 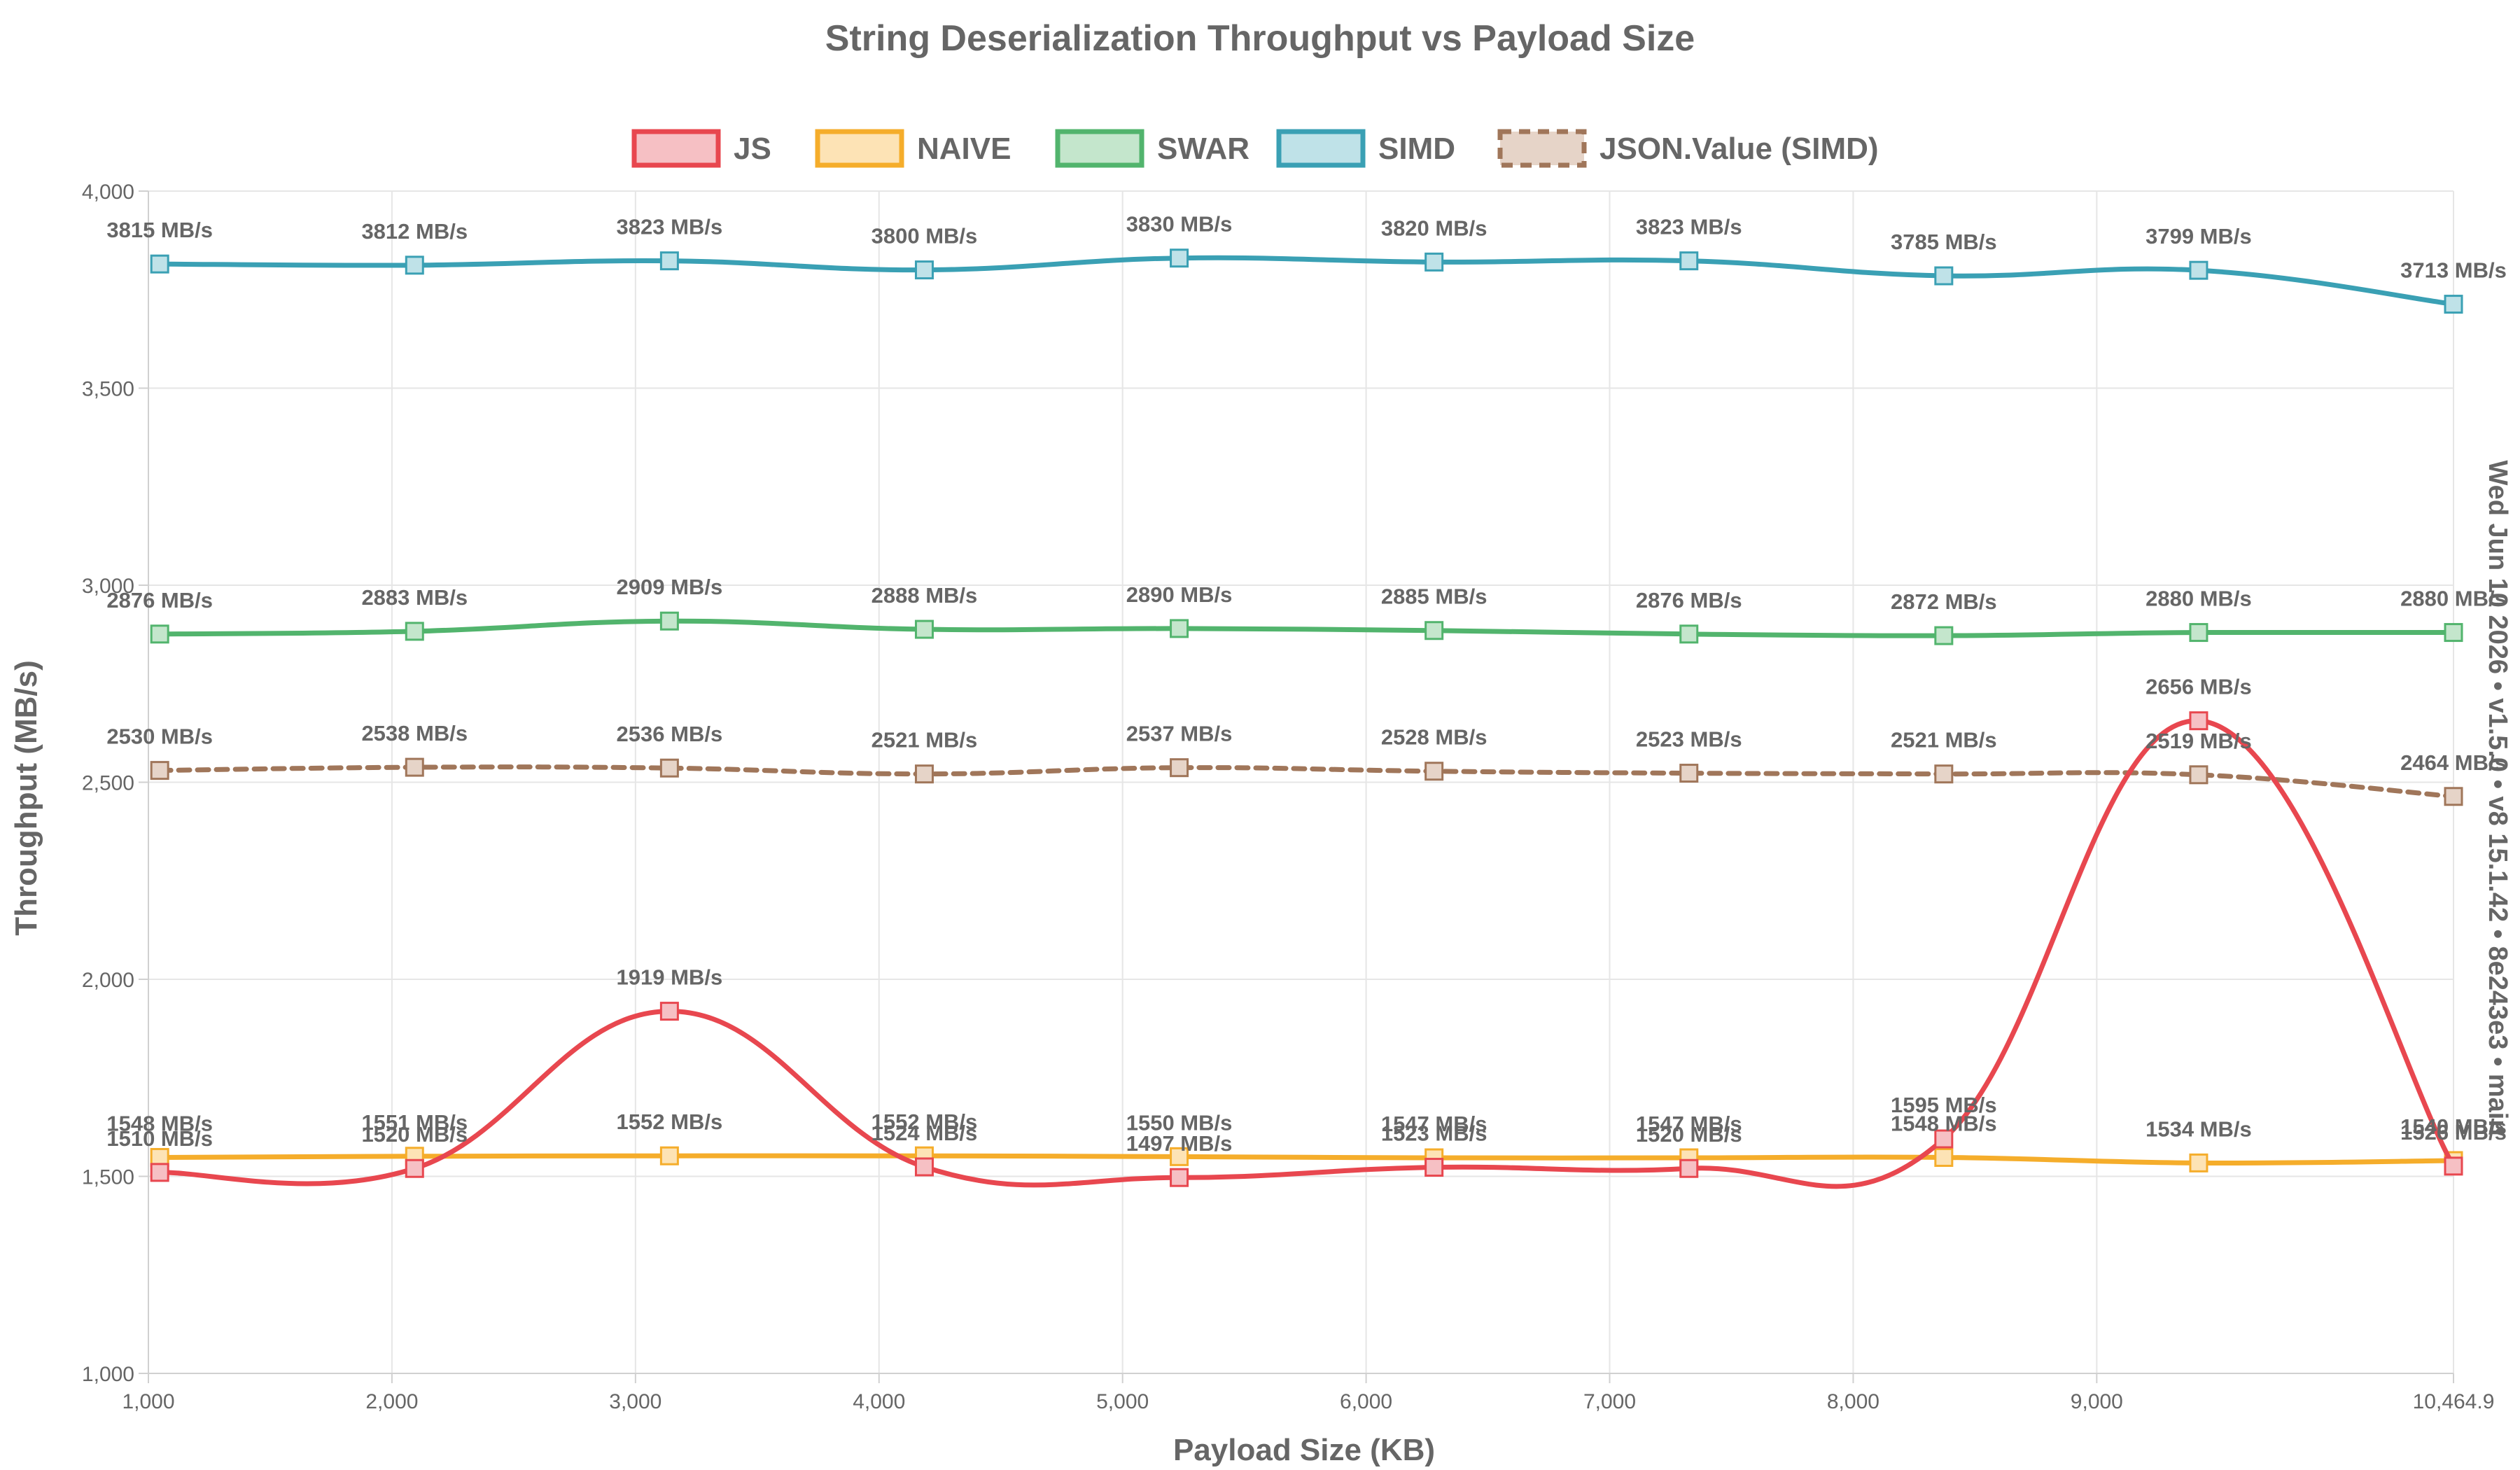 What do you see at coordinates (108, 192) in the screenshot?
I see `y-tick-label: 4,000` at bounding box center [108, 192].